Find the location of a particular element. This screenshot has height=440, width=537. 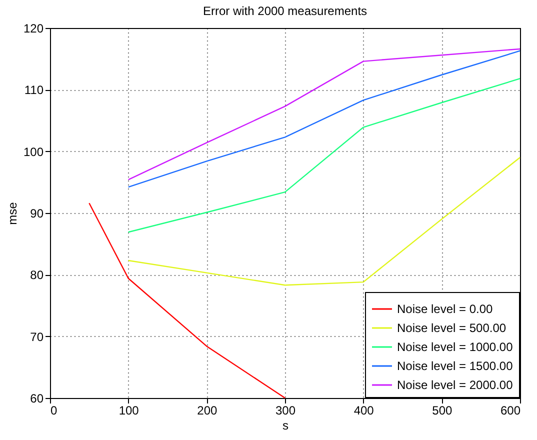

x-tick-label: 400 is located at coordinates (364, 411).